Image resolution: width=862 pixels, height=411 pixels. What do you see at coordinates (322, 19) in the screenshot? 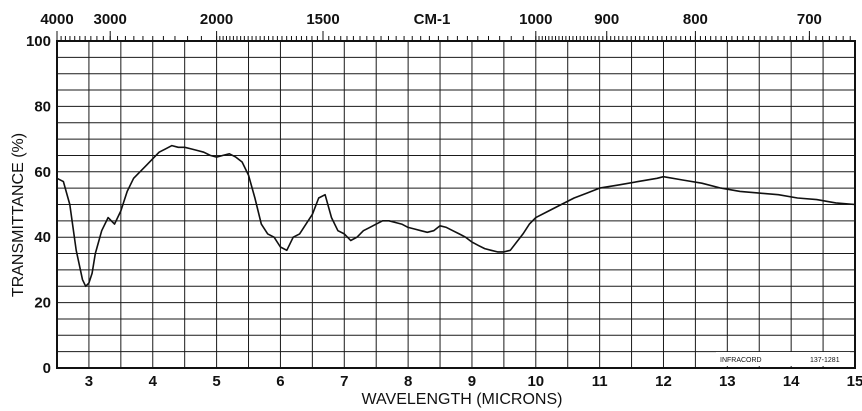
I see `top-tick-label: 1500` at bounding box center [322, 19].